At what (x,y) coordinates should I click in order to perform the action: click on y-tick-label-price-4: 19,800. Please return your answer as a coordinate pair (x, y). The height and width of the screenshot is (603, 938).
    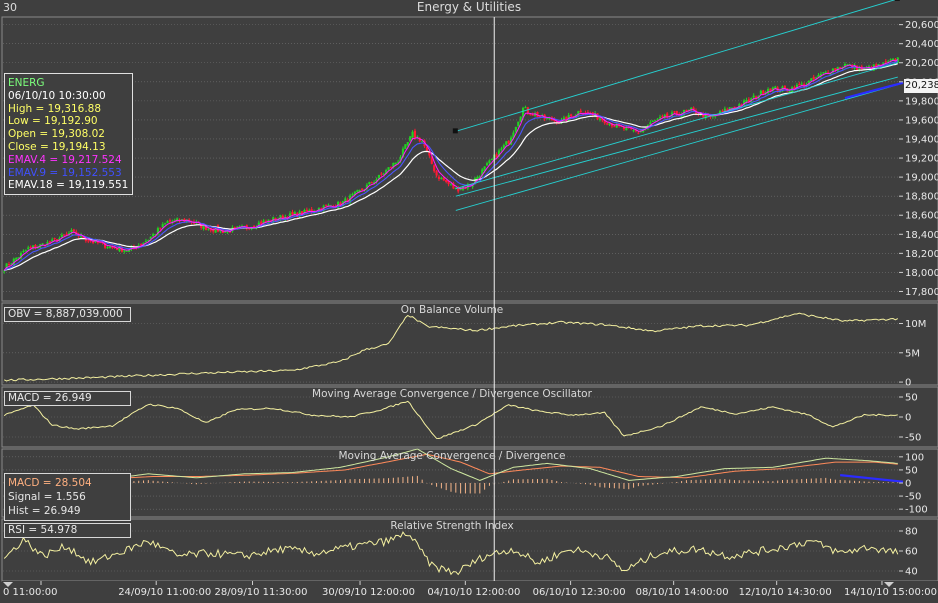
    Looking at the image, I should click on (921, 101).